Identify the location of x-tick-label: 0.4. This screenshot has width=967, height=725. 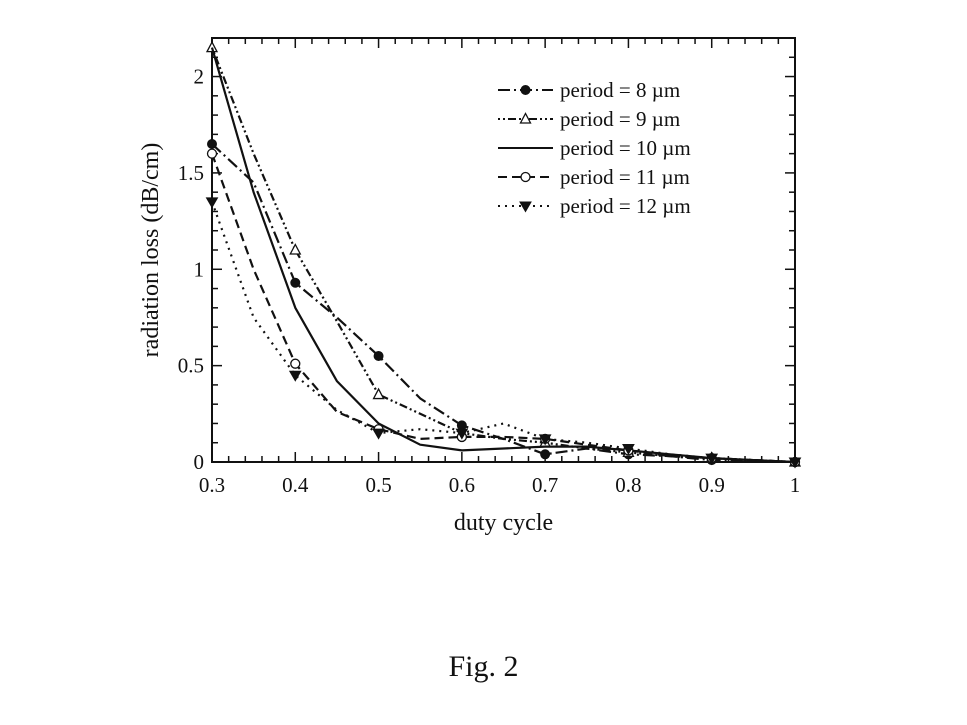
(295, 485).